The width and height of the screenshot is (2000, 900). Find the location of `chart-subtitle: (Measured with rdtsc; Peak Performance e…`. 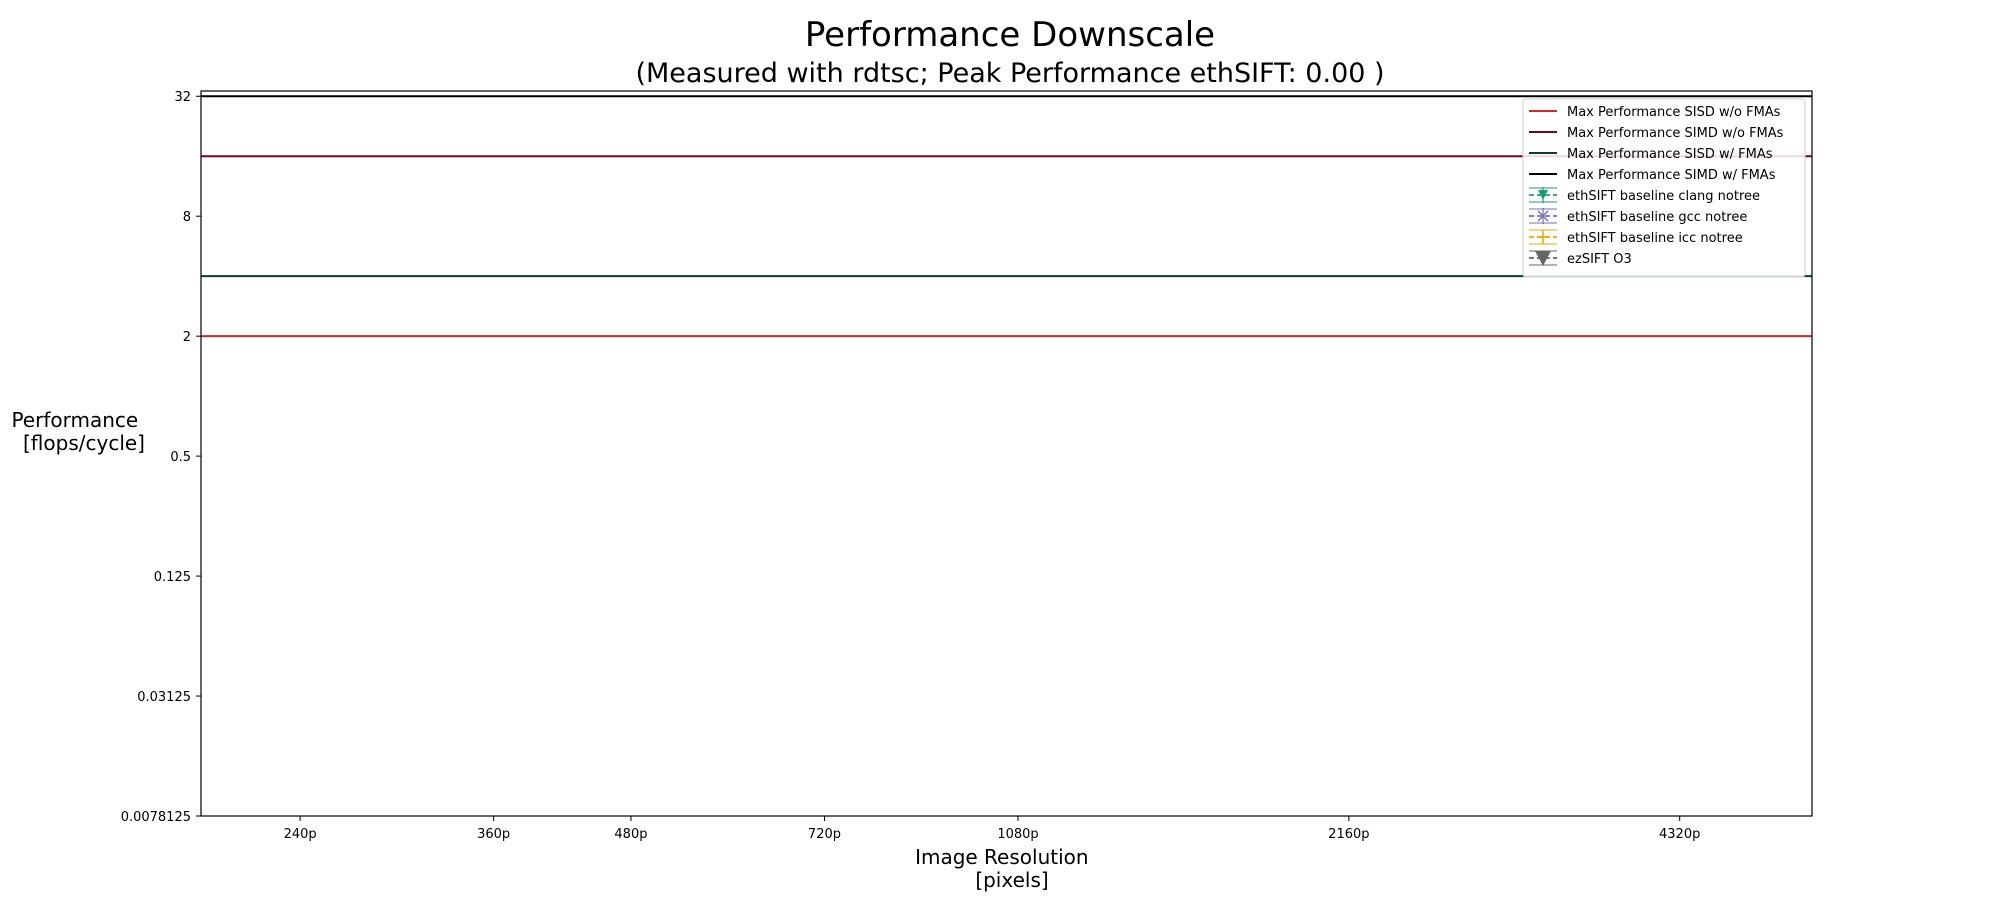

chart-subtitle: (Measured with rdtsc; Peak Performance e… is located at coordinates (1009, 73).